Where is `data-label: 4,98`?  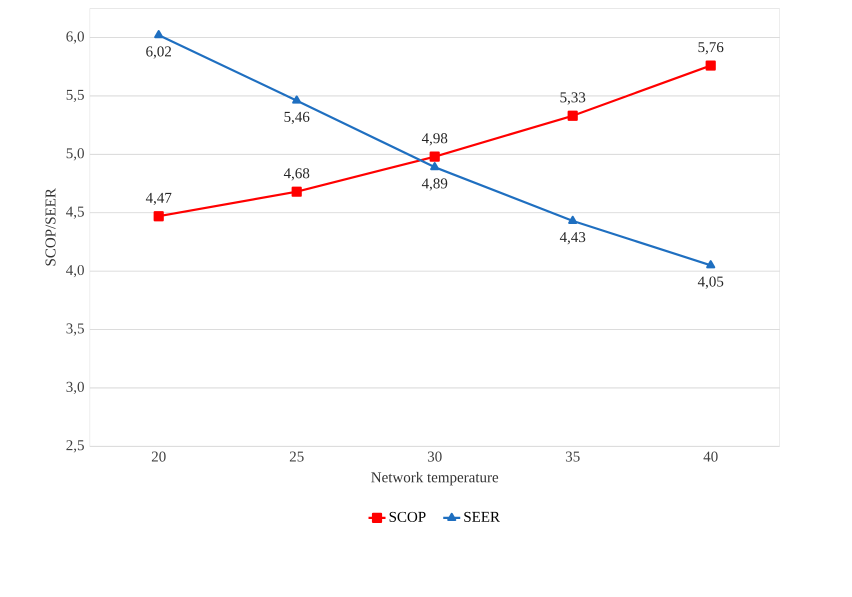
data-label: 4,98 is located at coordinates (435, 139).